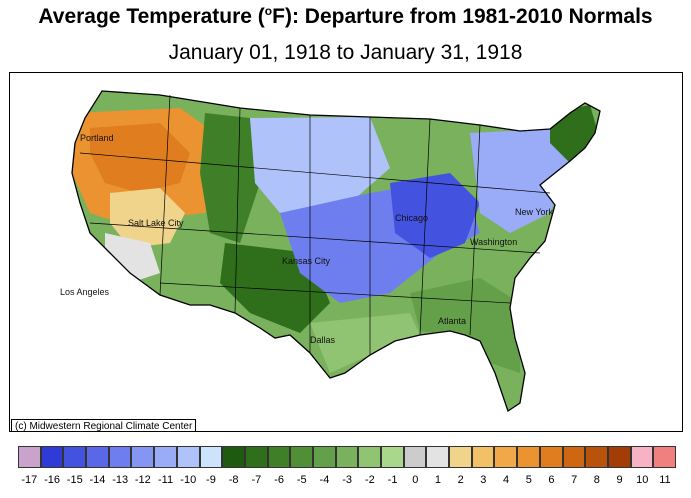 The height and width of the screenshot is (498, 691). Describe the element at coordinates (596, 480) in the screenshot. I see `legend-label: 8` at that location.